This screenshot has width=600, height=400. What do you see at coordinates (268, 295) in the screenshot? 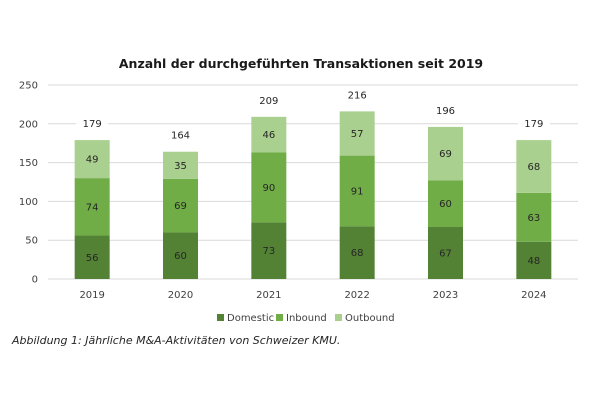
I see `x-tick-label: 2021` at bounding box center [268, 295].